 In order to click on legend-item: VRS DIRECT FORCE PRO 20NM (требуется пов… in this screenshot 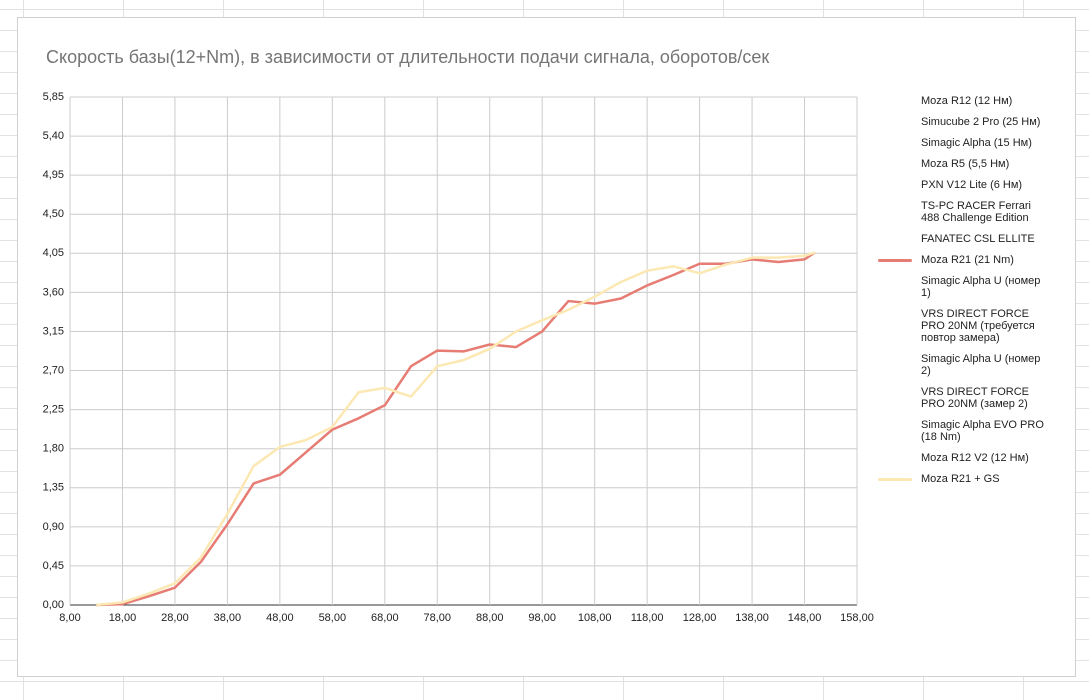, I will do `click(968, 326)`.